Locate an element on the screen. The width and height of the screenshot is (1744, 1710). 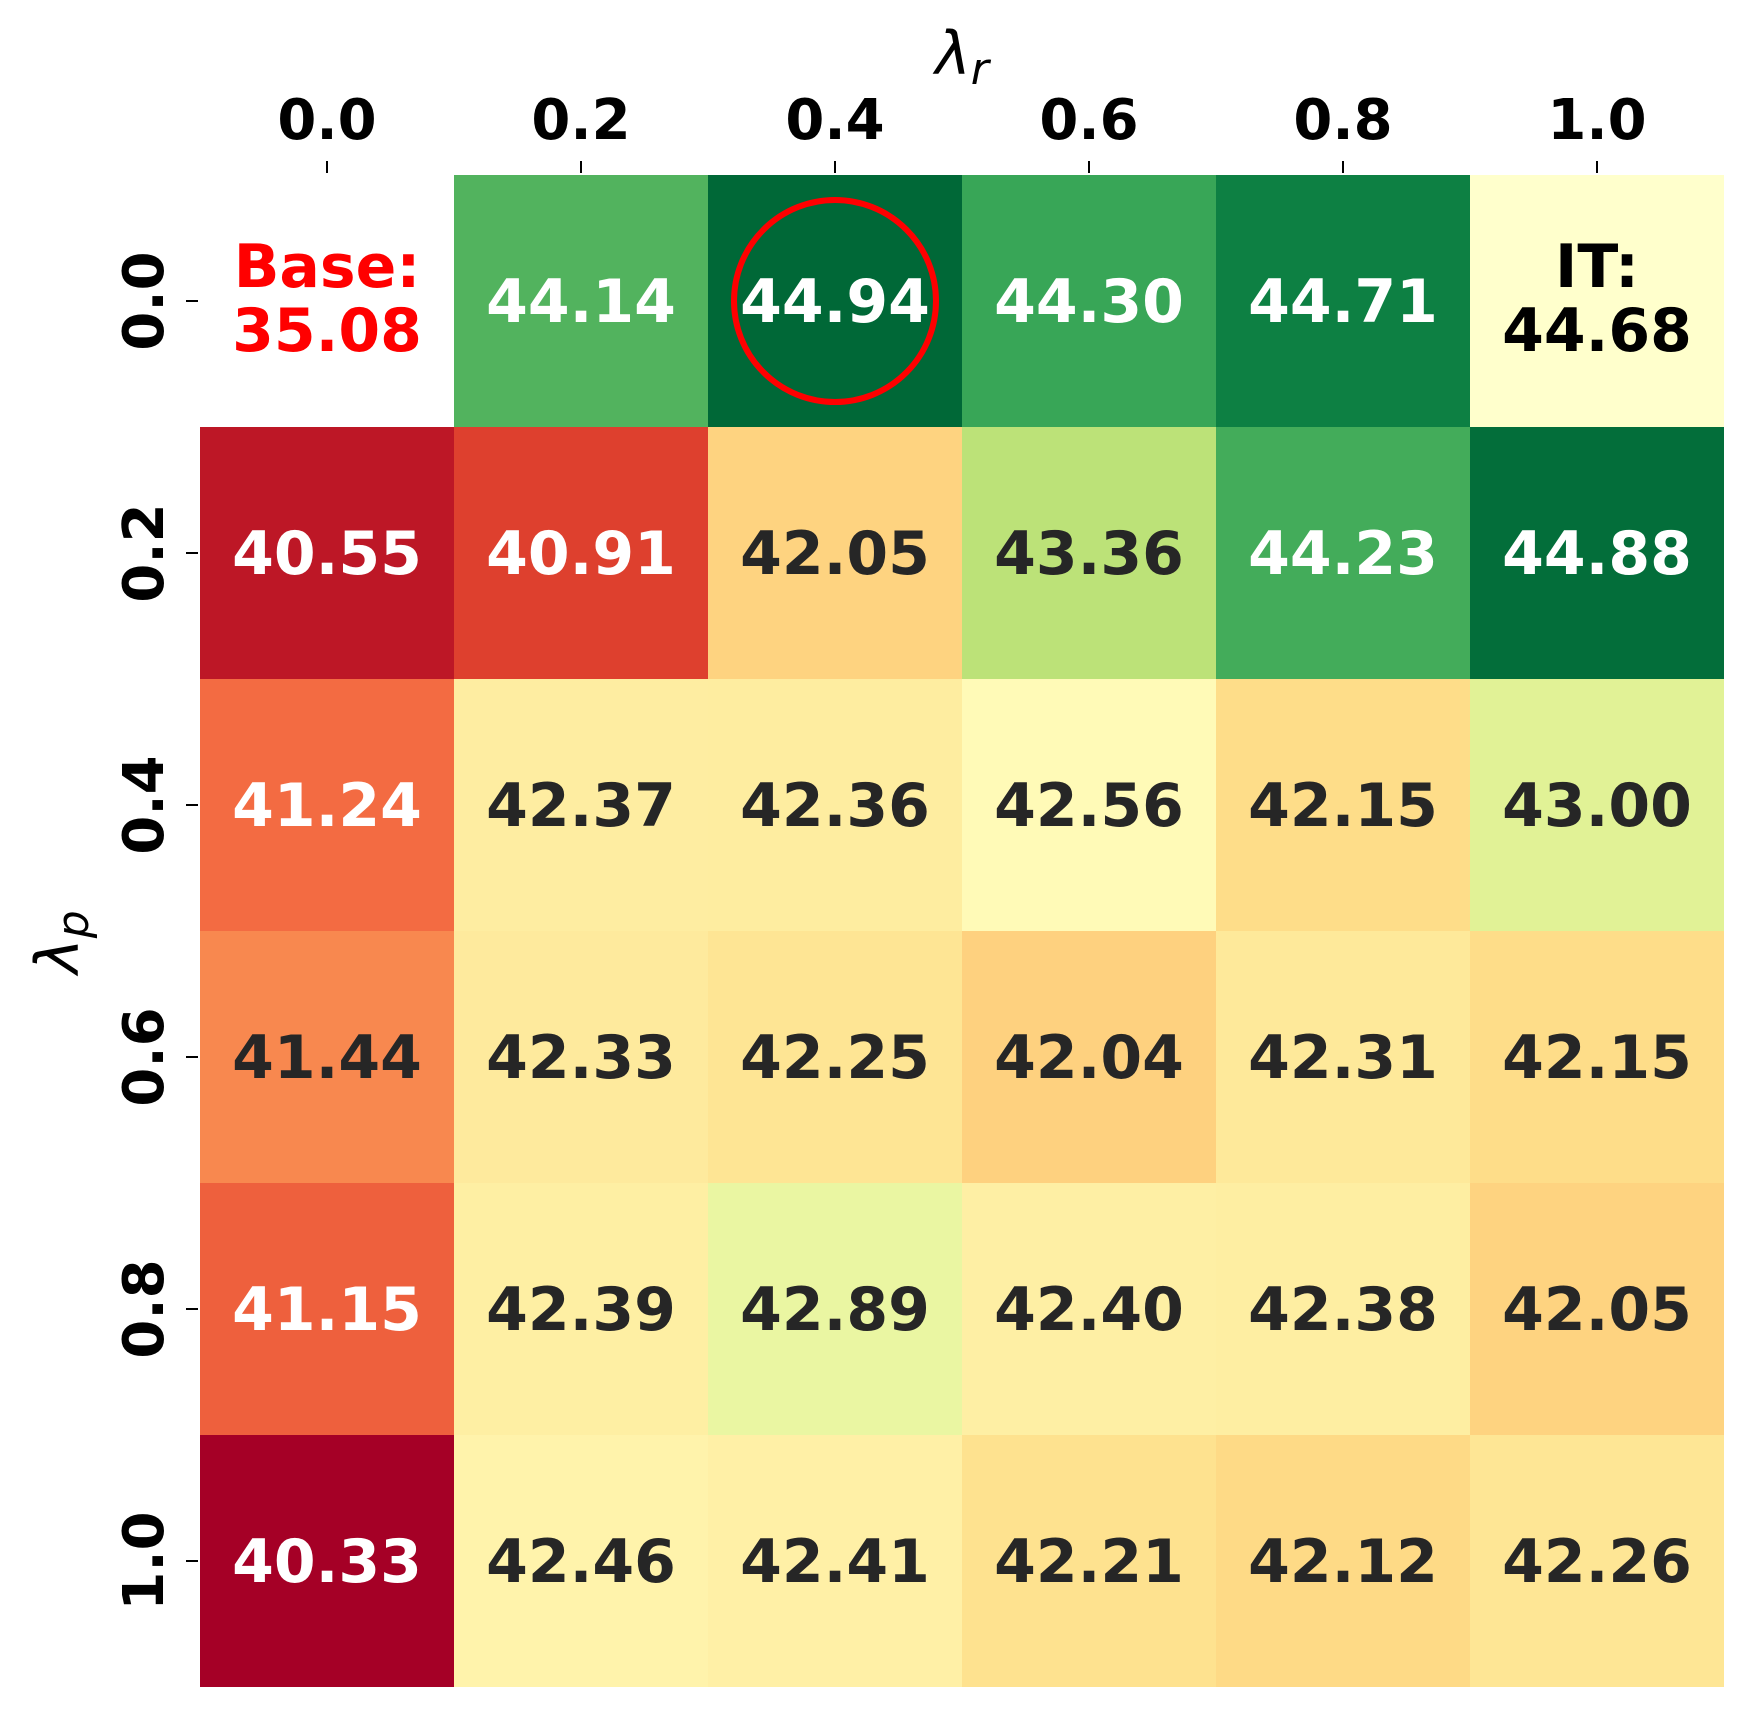
heatmap-cell-r2-c3 is located at coordinates (1089, 805).